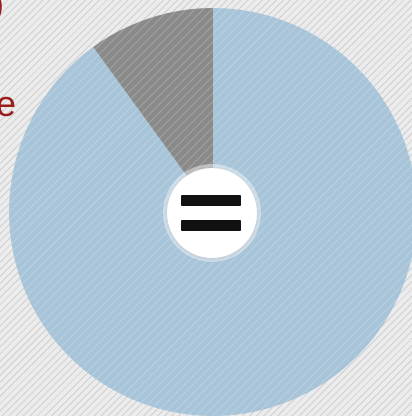 The height and width of the screenshot is (416, 412). Describe the element at coordinates (211, 225) in the screenshot. I see `menu-icon-bar` at that location.